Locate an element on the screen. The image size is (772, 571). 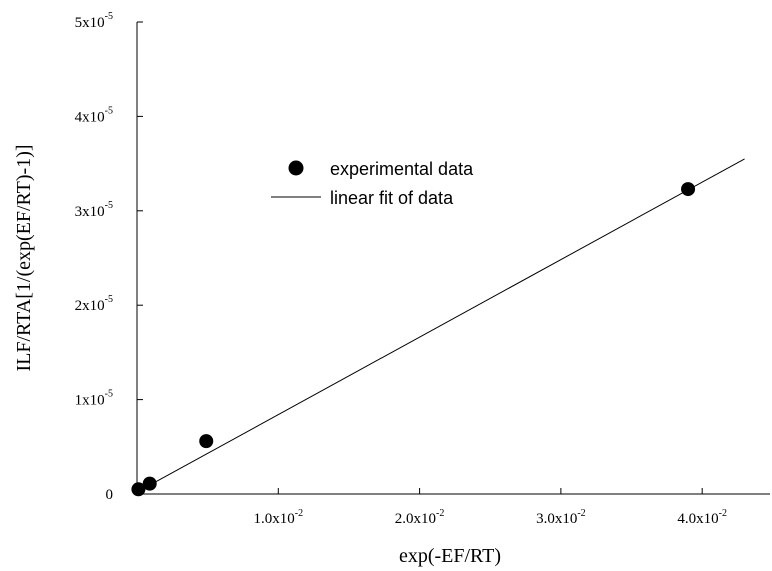
x-tick-label: 2.0x10⁻² is located at coordinates (420, 517).